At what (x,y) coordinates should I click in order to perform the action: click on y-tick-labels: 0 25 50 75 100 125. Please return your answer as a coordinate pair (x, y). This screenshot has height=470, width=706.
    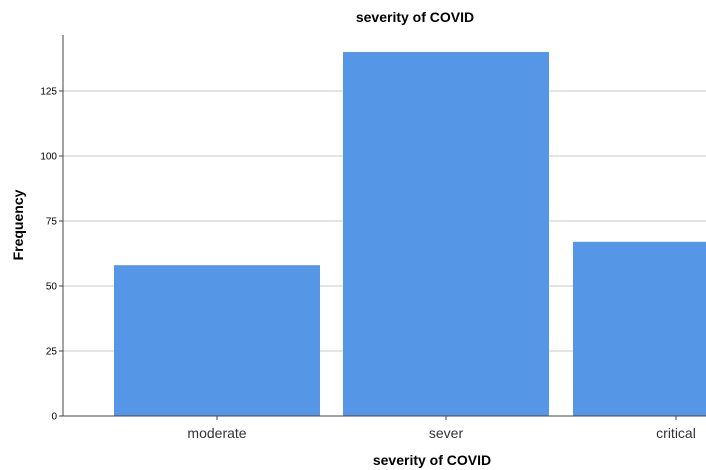
    Looking at the image, I should click on (51, 255).